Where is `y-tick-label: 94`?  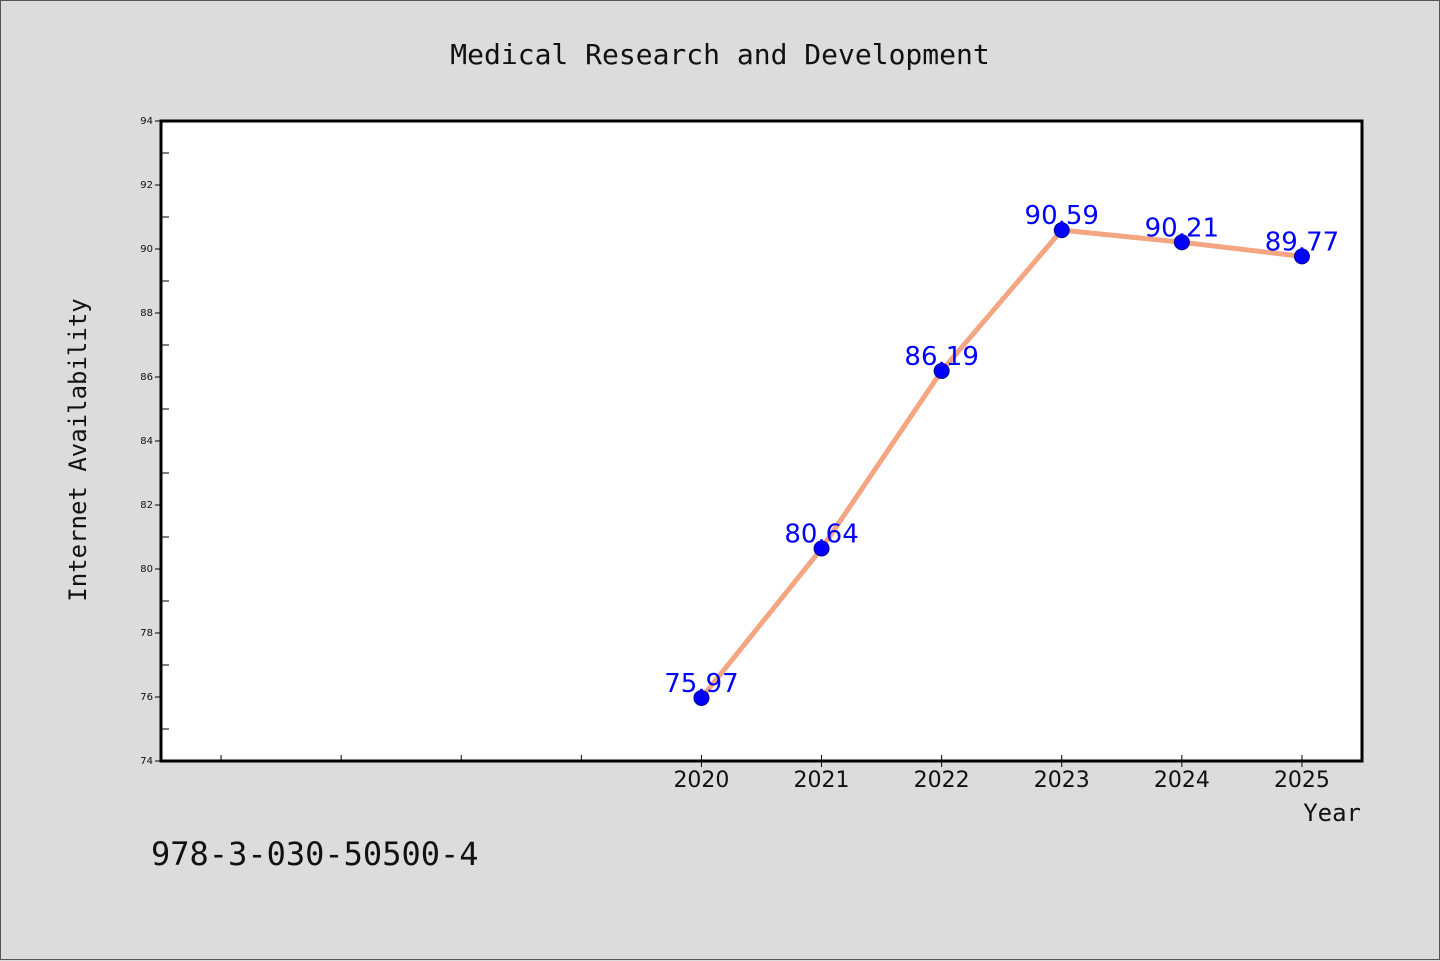 y-tick-label: 94 is located at coordinates (146, 121).